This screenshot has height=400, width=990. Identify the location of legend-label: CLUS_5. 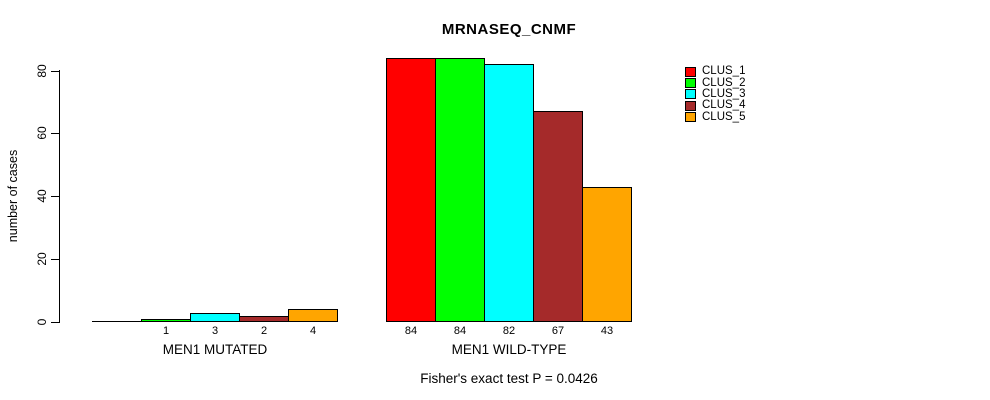
(724, 116).